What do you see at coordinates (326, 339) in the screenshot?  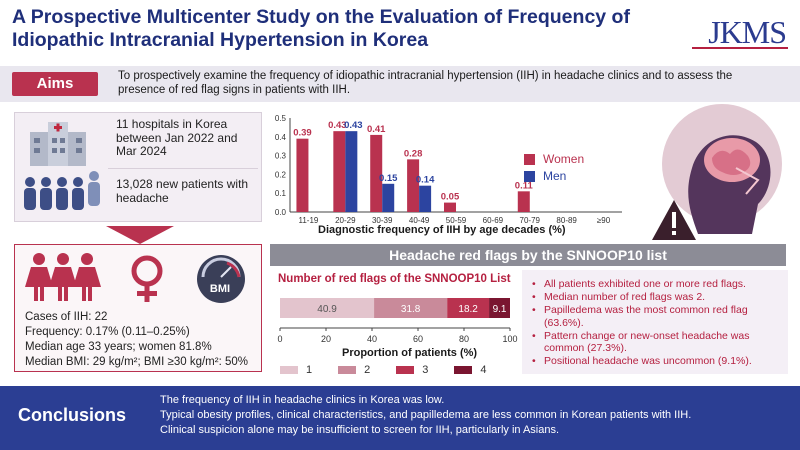 I see `x-tick-label: 20` at bounding box center [326, 339].